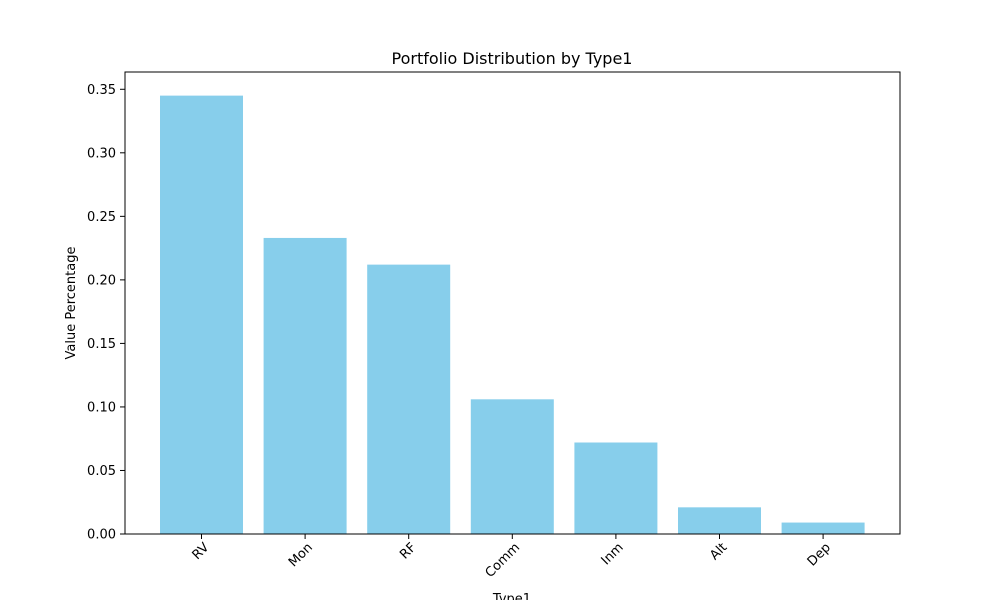 The width and height of the screenshot is (1000, 600). I want to click on x-tick-label: Alt, so click(718, 551).